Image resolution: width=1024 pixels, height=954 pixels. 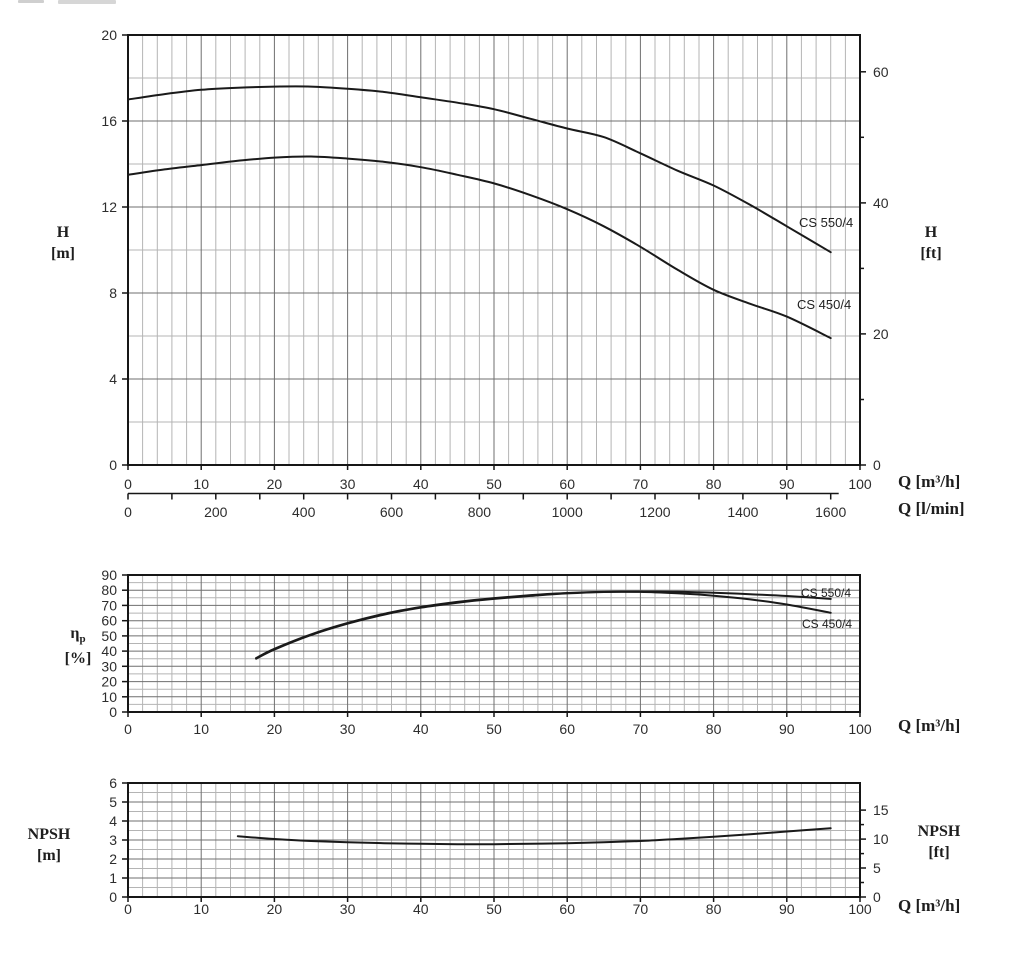 What do you see at coordinates (881, 839) in the screenshot?
I see `y2-tick-label: 10` at bounding box center [881, 839].